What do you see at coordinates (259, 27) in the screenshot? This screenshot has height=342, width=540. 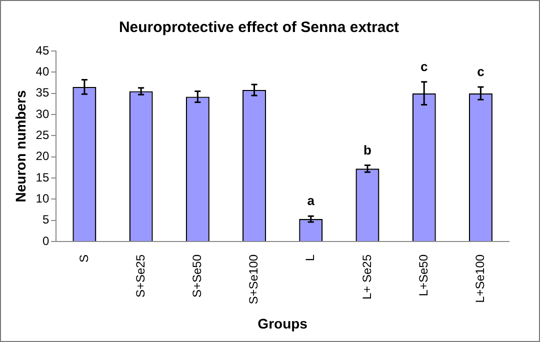 I see `chart-title: Neuroprotective effect of Senna extract` at bounding box center [259, 27].